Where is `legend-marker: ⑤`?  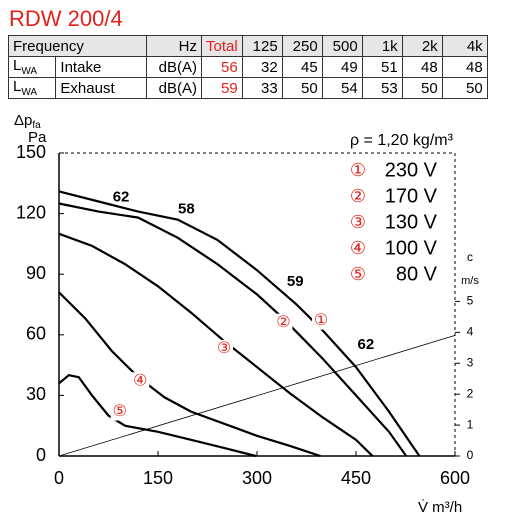
legend-marker: ⑤ is located at coordinates (358, 274).